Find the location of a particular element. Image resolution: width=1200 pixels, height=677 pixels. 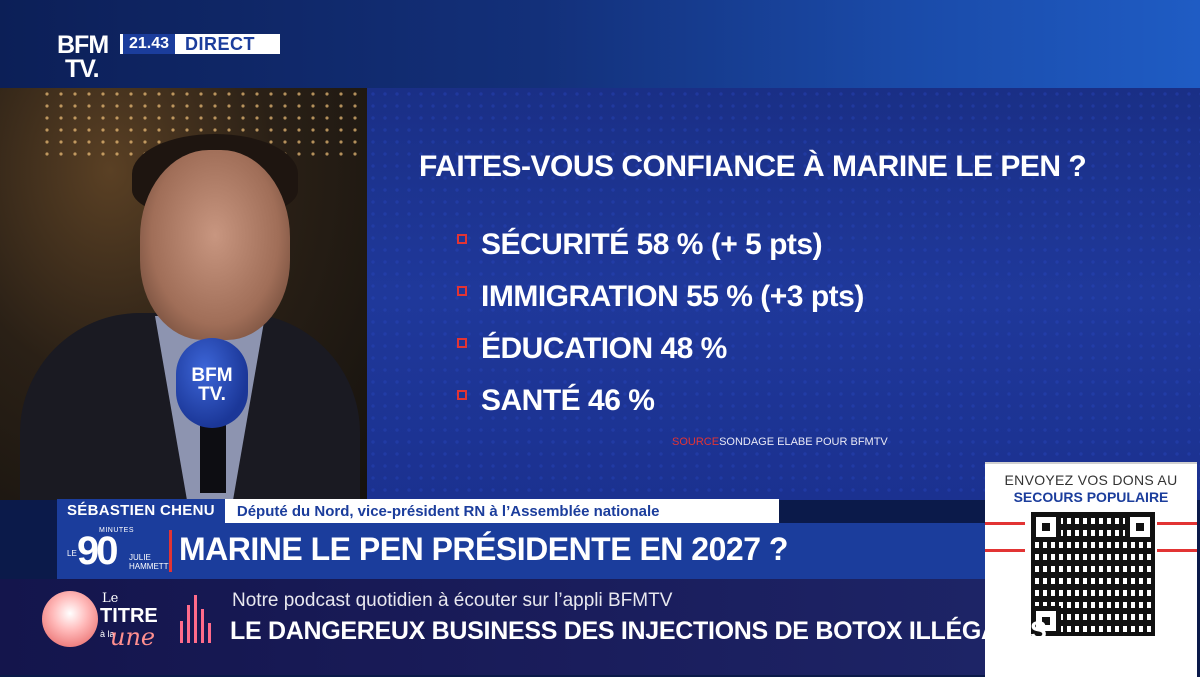

bfmtv-logo: BFM TV. is located at coordinates (83, 57).